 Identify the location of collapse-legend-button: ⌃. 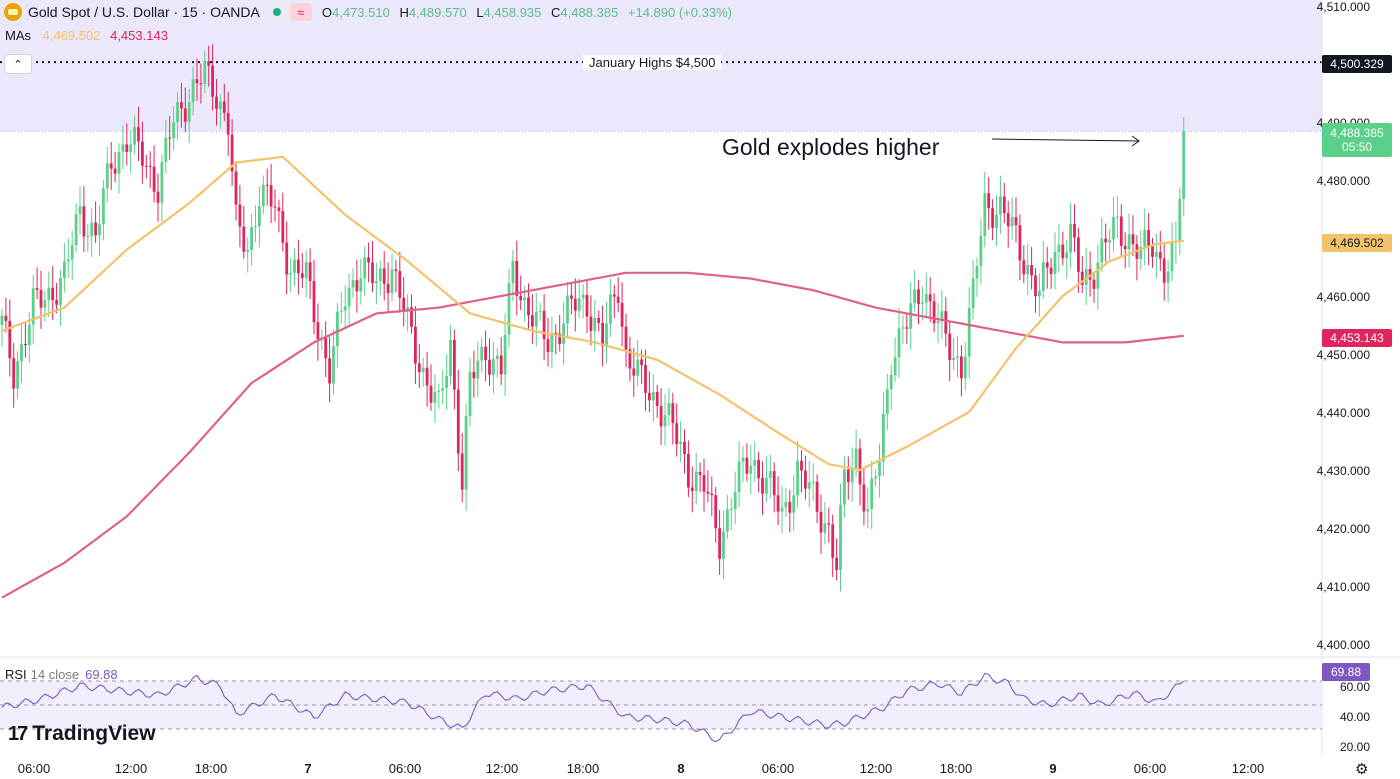
(18, 64).